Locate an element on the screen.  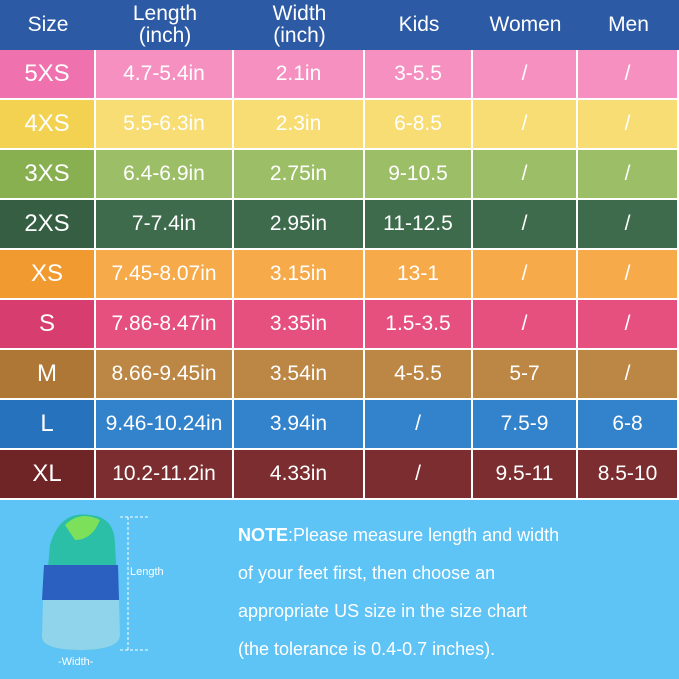
width-label: -Width- is located at coordinates (76, 662).